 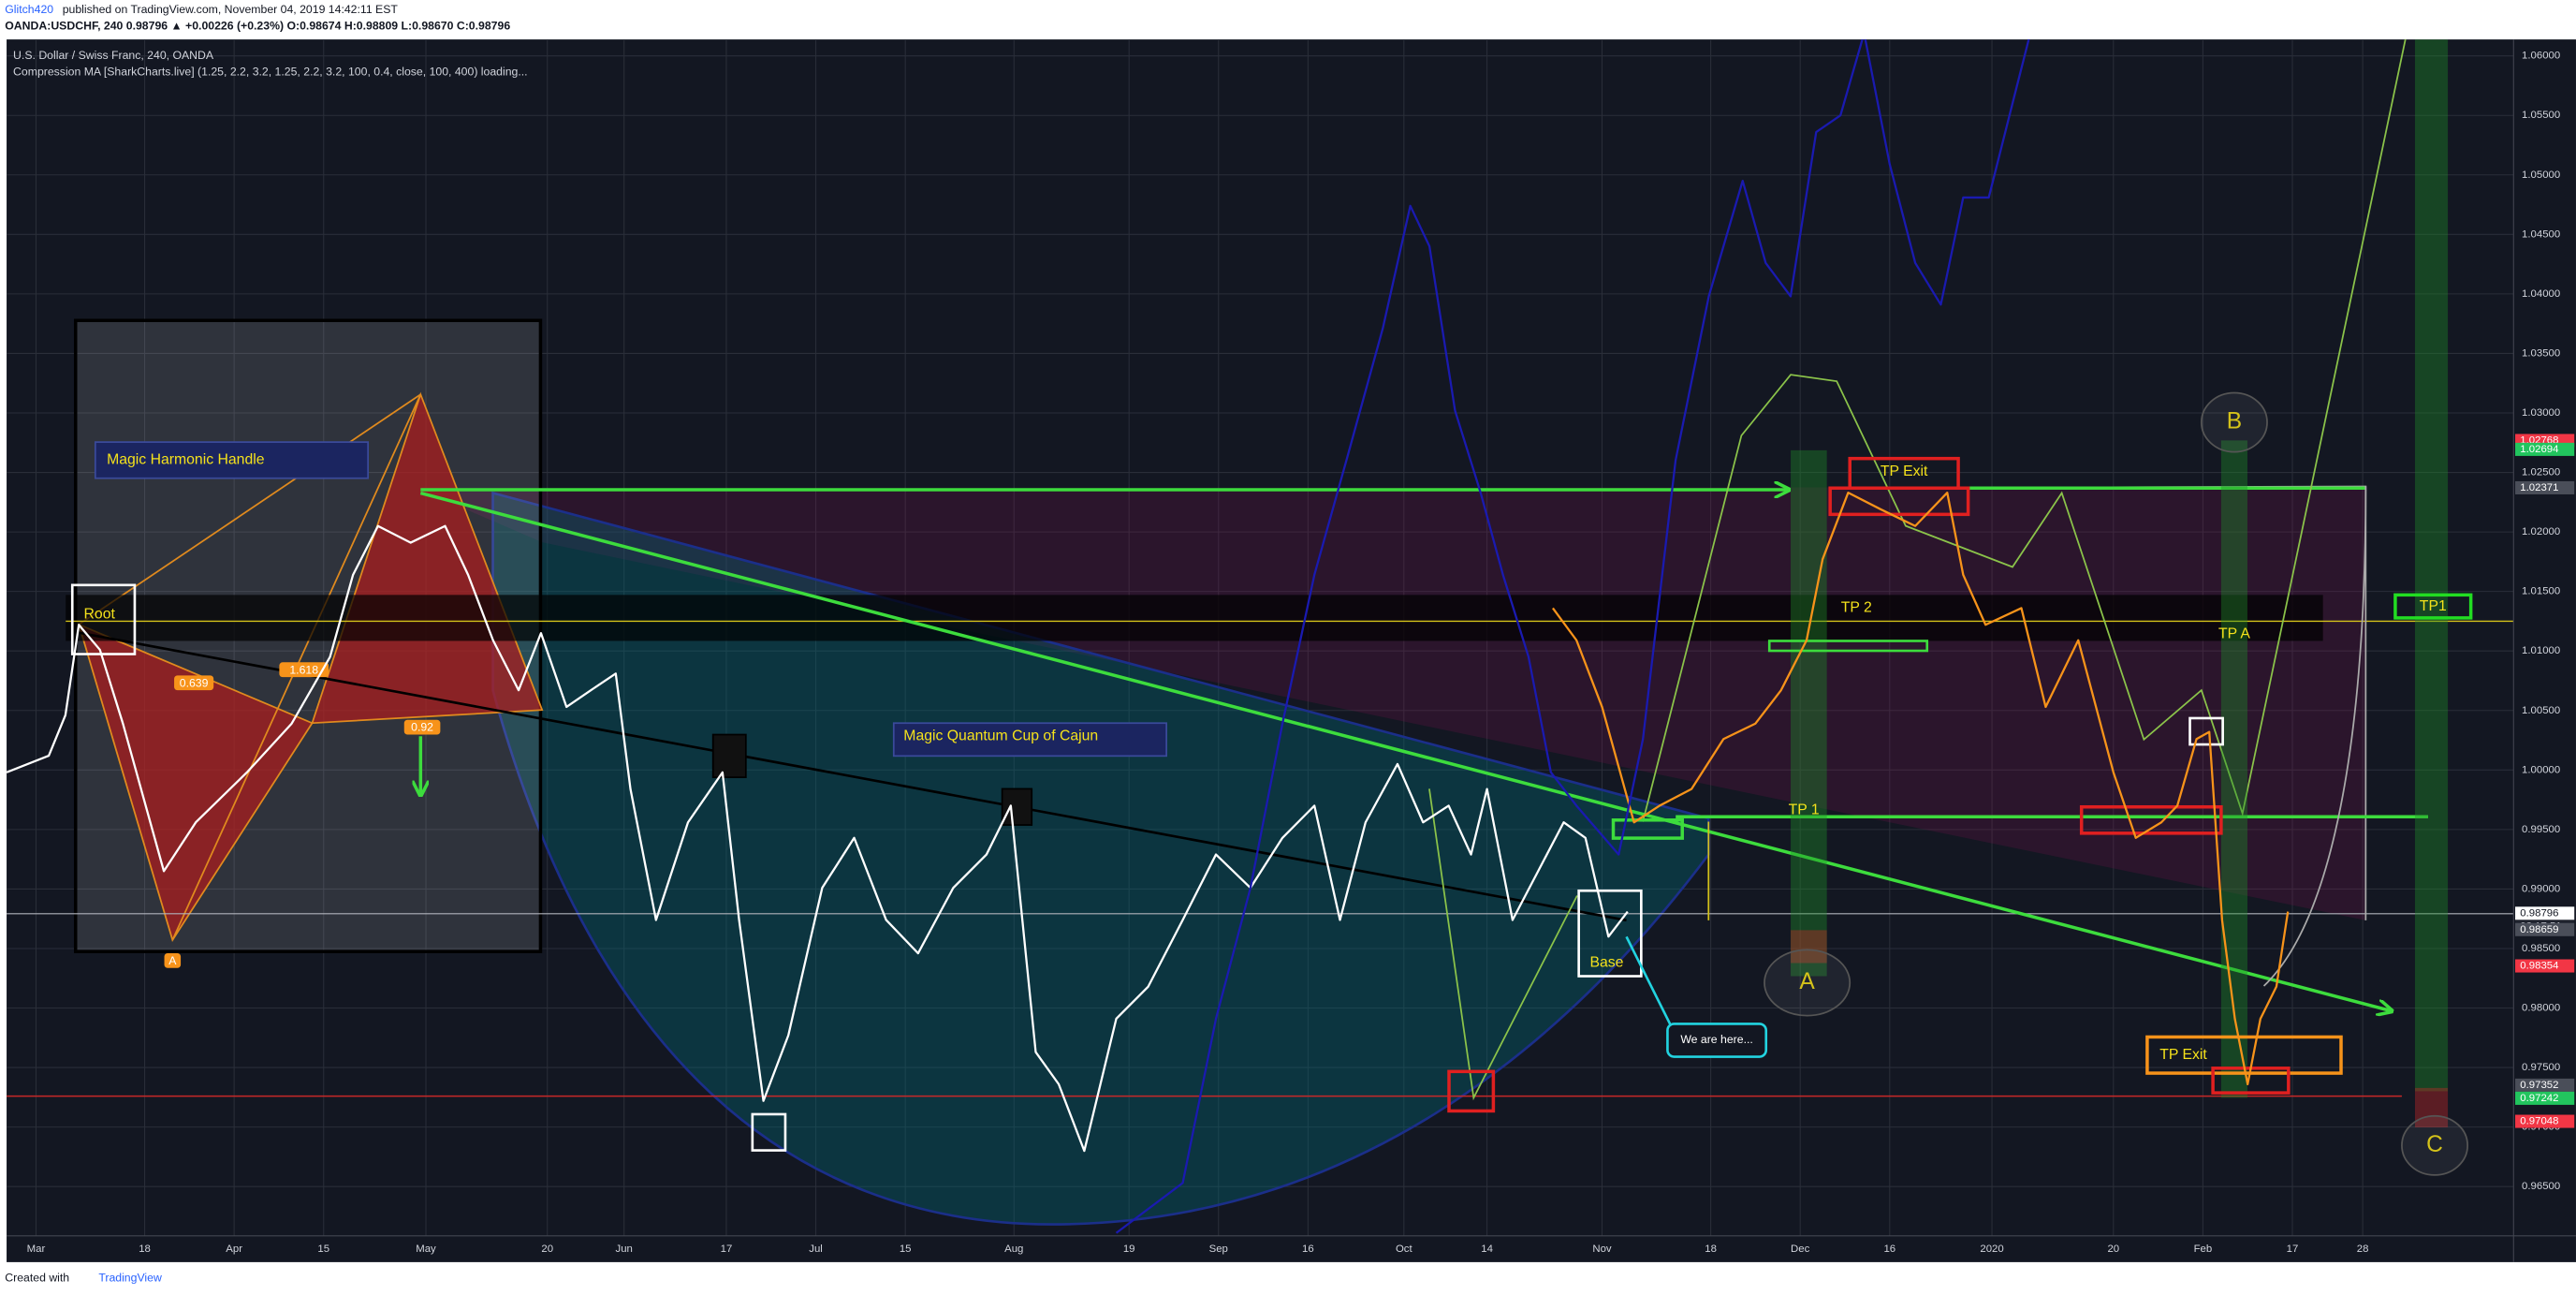 I want to click on x-tick-label: Sep, so click(x=1218, y=1249).